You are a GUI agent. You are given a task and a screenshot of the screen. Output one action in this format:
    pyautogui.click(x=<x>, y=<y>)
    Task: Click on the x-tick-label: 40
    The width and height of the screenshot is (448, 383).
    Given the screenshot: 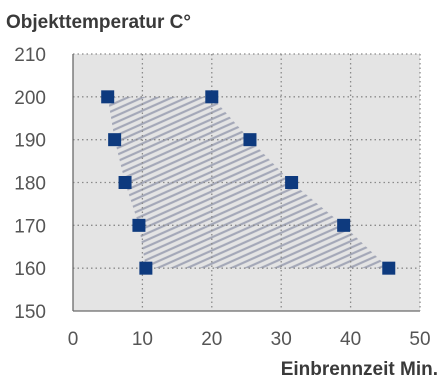 What is the action you would take?
    pyautogui.click(x=350, y=339)
    